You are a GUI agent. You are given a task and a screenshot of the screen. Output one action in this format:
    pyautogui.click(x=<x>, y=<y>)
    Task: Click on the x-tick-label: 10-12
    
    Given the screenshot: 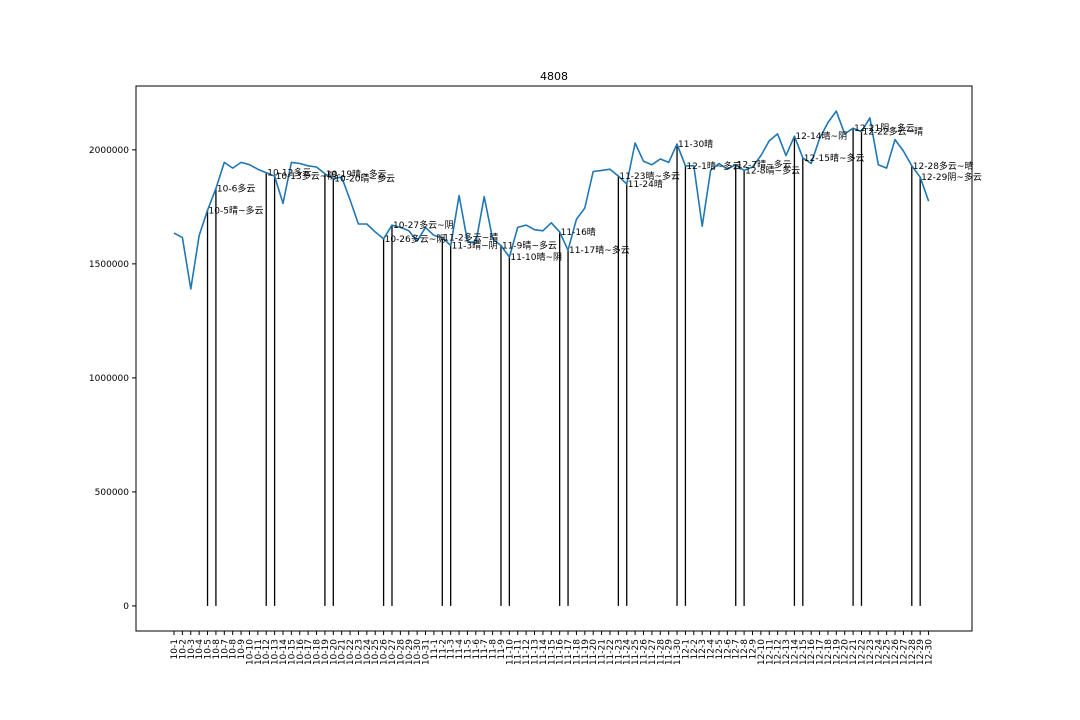 What is the action you would take?
    pyautogui.click(x=267, y=652)
    